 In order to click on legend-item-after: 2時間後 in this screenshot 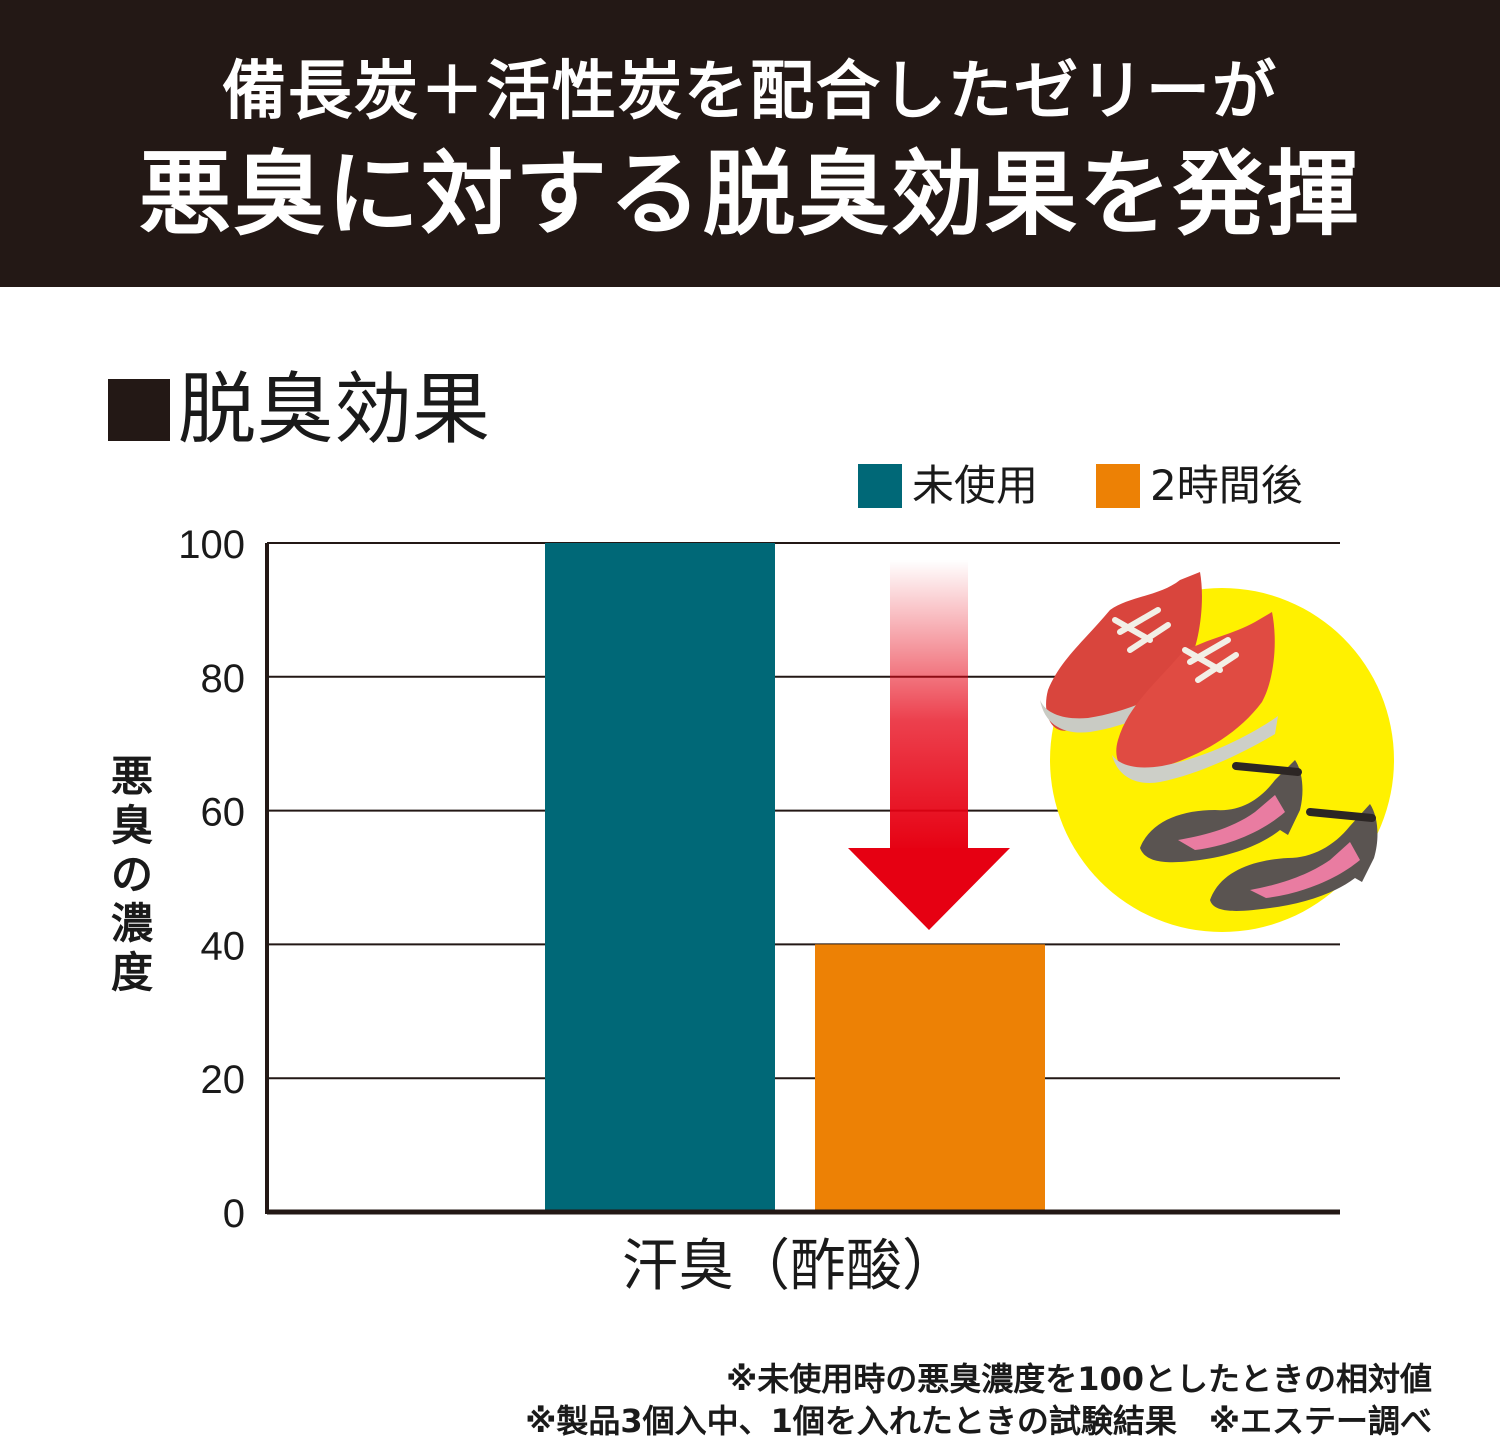, I will do `click(1199, 486)`.